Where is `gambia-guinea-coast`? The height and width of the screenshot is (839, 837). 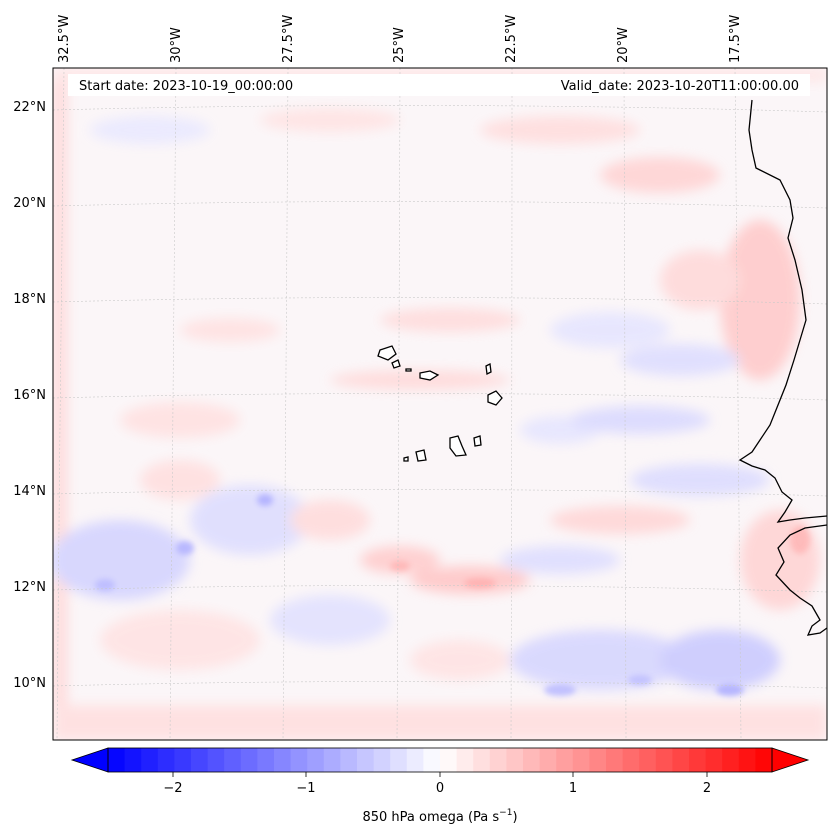 gambia-guinea-coast is located at coordinates (801, 580).